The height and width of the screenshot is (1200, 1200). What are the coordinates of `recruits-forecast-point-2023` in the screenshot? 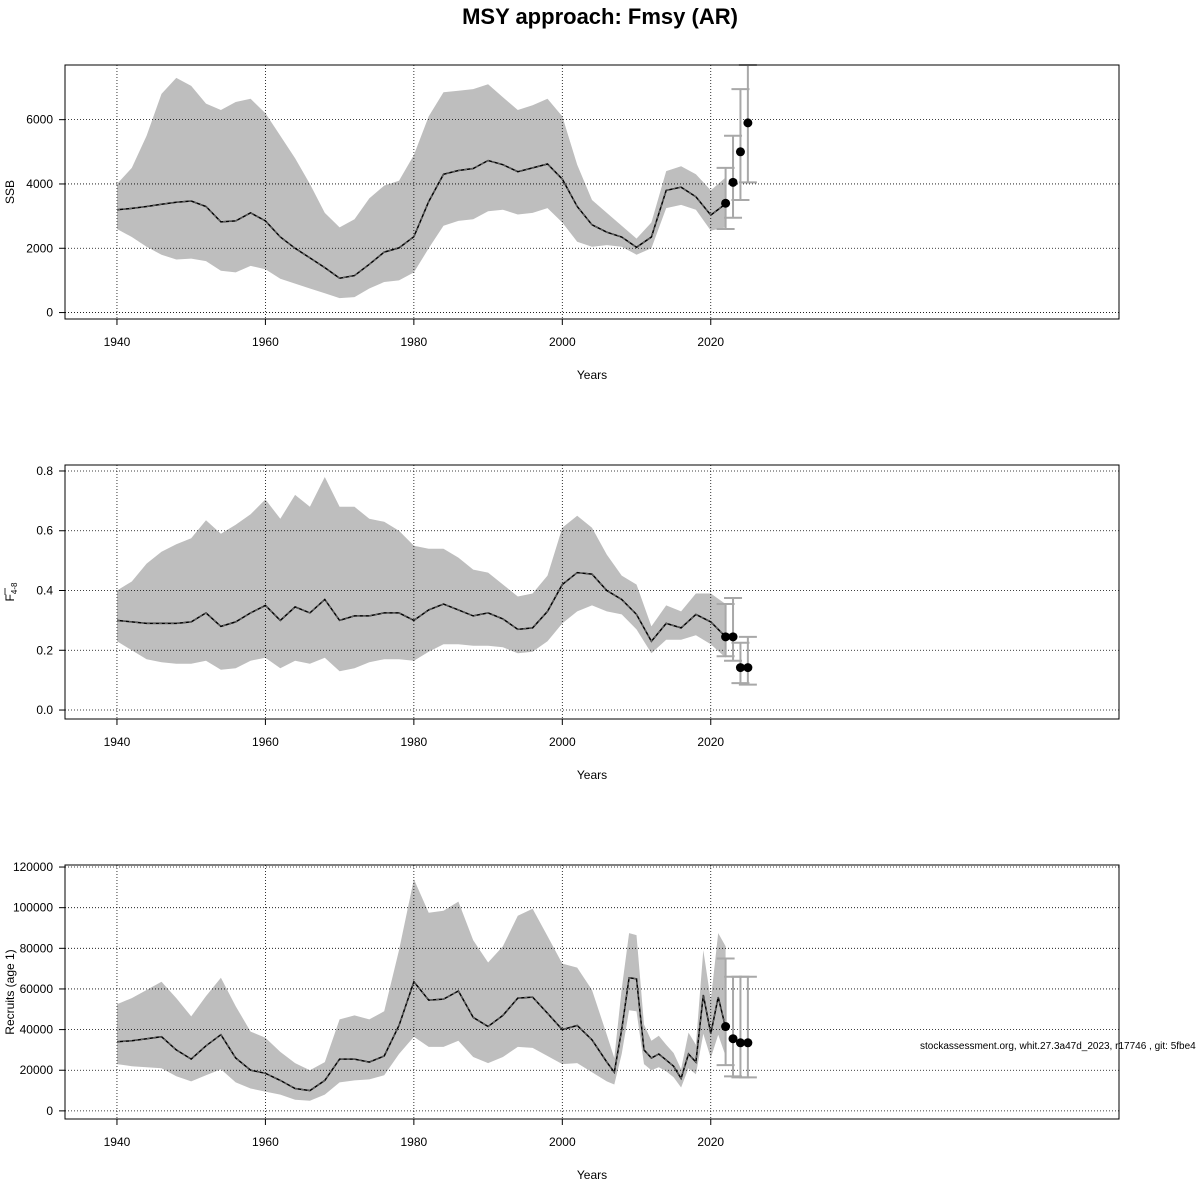 It's located at (733, 1039).